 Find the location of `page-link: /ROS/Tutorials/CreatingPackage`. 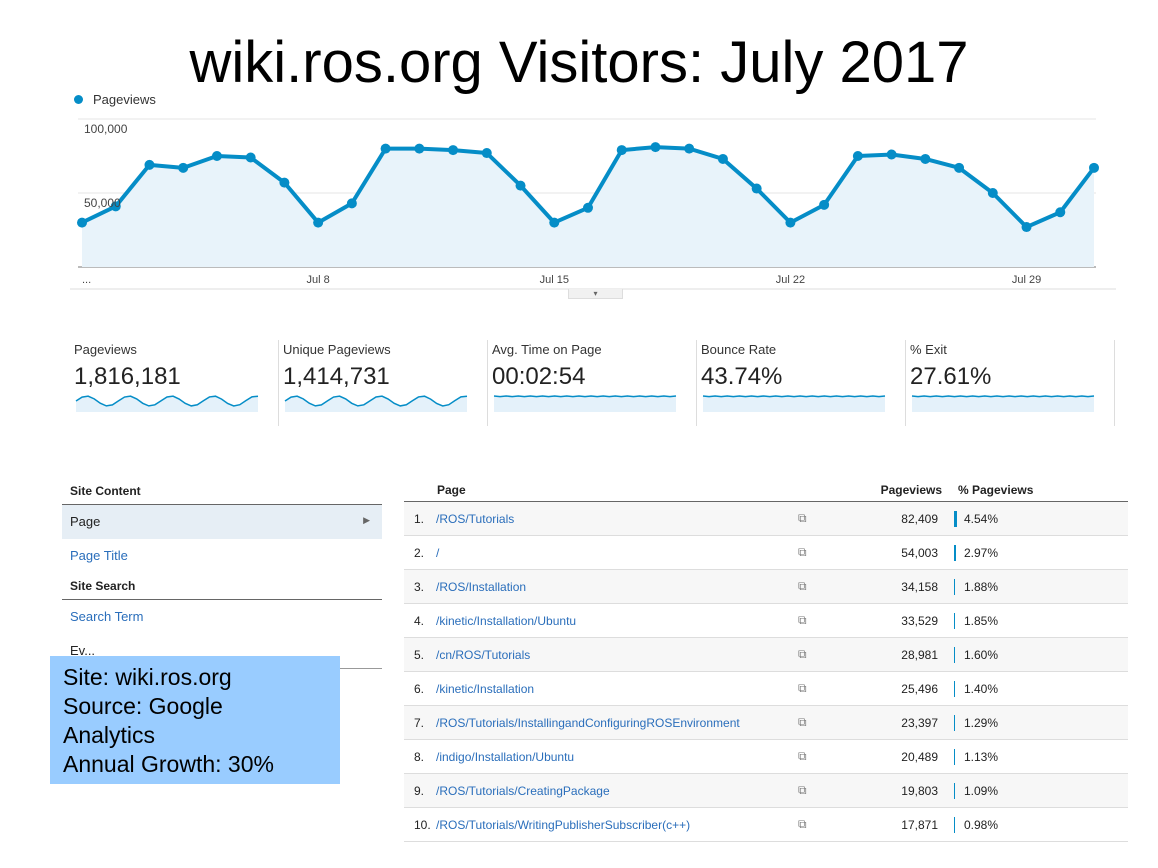

page-link: /ROS/Tutorials/CreatingPackage is located at coordinates (523, 790).